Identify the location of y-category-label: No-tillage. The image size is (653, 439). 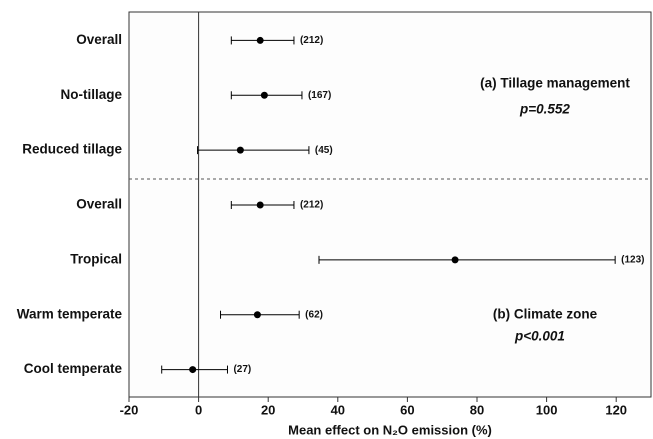
(91, 94).